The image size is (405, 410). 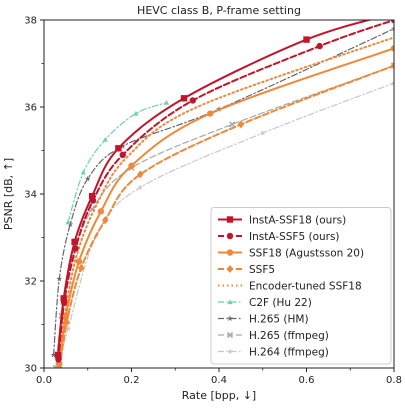 What do you see at coordinates (289, 336) in the screenshot?
I see `legend-label: H.265 (ffmpeg)` at bounding box center [289, 336].